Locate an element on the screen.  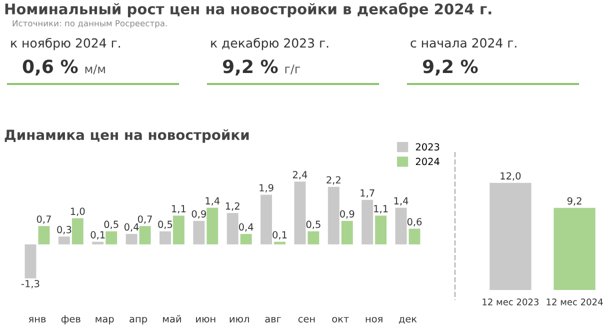
category-label: с начала 2024 г. is located at coordinates (463, 43).